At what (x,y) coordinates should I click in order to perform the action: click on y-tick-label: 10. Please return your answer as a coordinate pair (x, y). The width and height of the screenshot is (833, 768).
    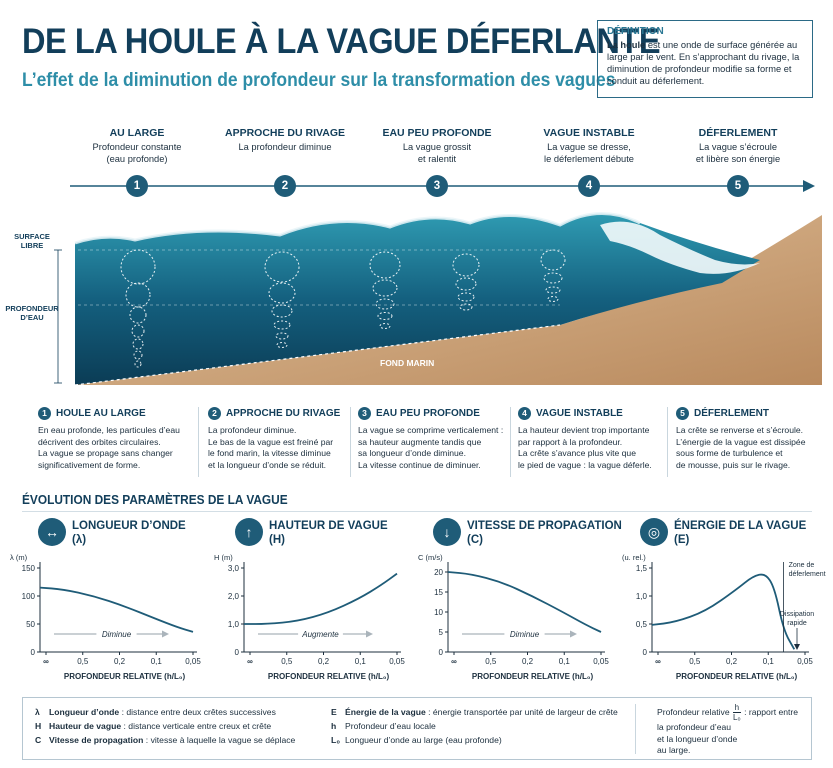
    Looking at the image, I should click on (438, 612).